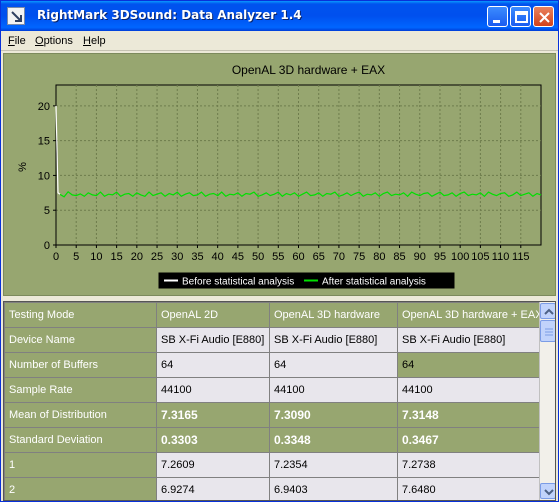 The height and width of the screenshot is (502, 559). What do you see at coordinates (470, 315) in the screenshot?
I see `table-cell: OpenAL 3D hardware + EAX` at bounding box center [470, 315].